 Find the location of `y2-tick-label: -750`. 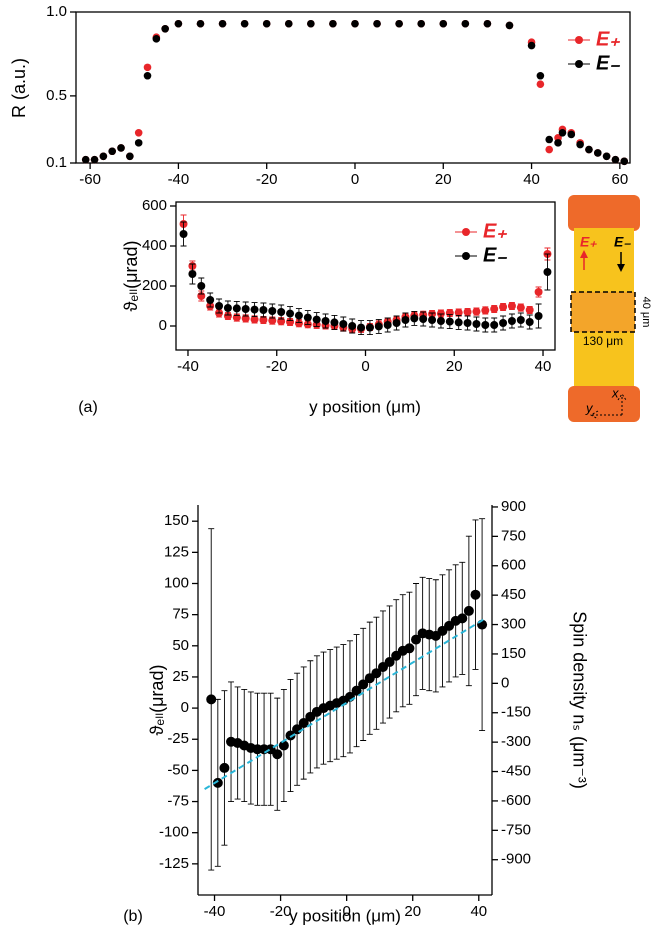

y2-tick-label: -750 is located at coordinates (516, 829).